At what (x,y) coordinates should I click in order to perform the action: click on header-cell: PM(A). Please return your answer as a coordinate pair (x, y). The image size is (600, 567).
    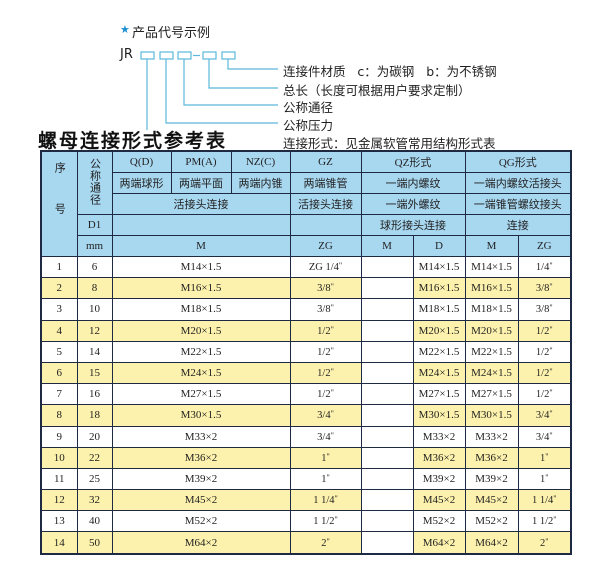
    Looking at the image, I should click on (201, 161).